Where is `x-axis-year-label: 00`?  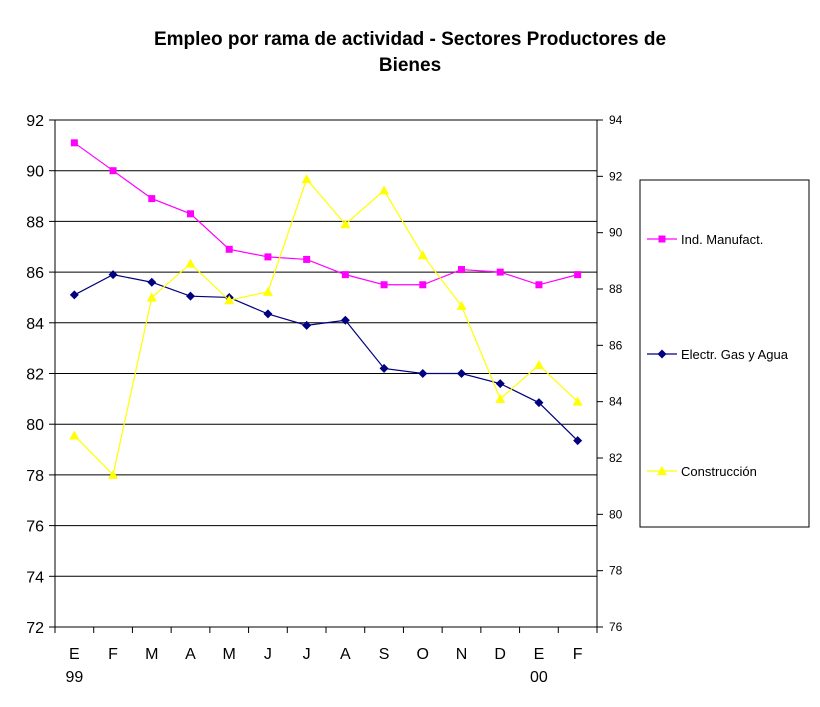 x-axis-year-label: 00 is located at coordinates (539, 677).